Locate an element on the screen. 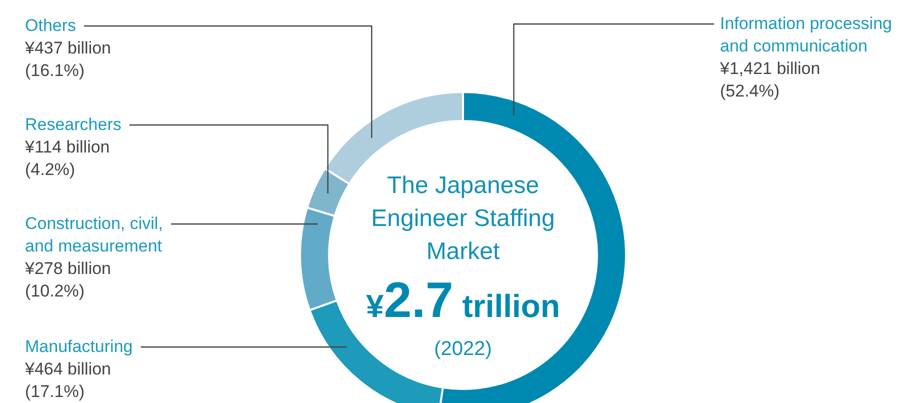 This screenshot has height=403, width=916. data-label: ¥464 billion (17.1%) is located at coordinates (68, 380).